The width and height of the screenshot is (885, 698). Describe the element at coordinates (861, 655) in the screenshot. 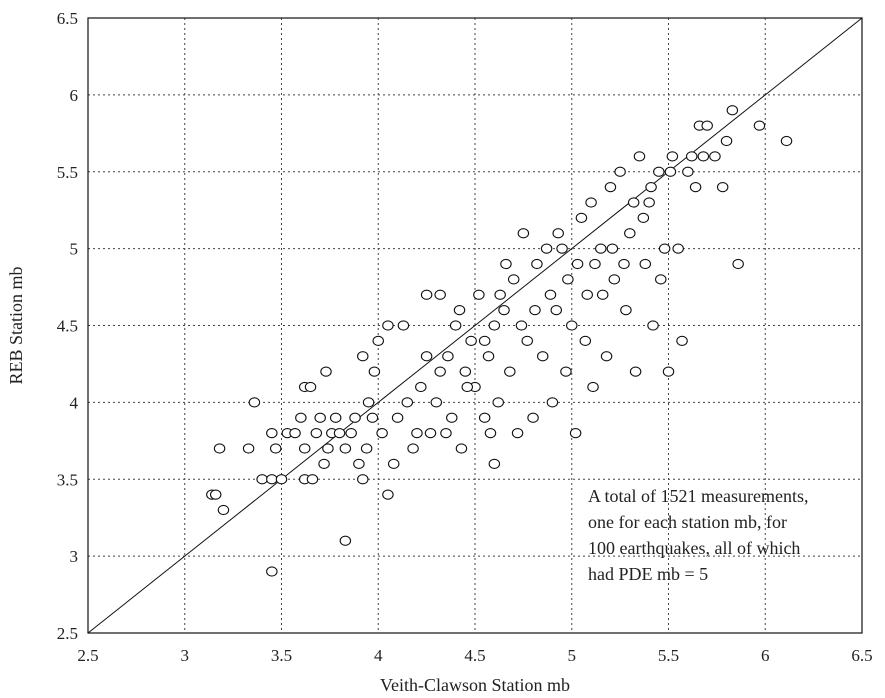

I see `x-tick-label: 6.5` at that location.